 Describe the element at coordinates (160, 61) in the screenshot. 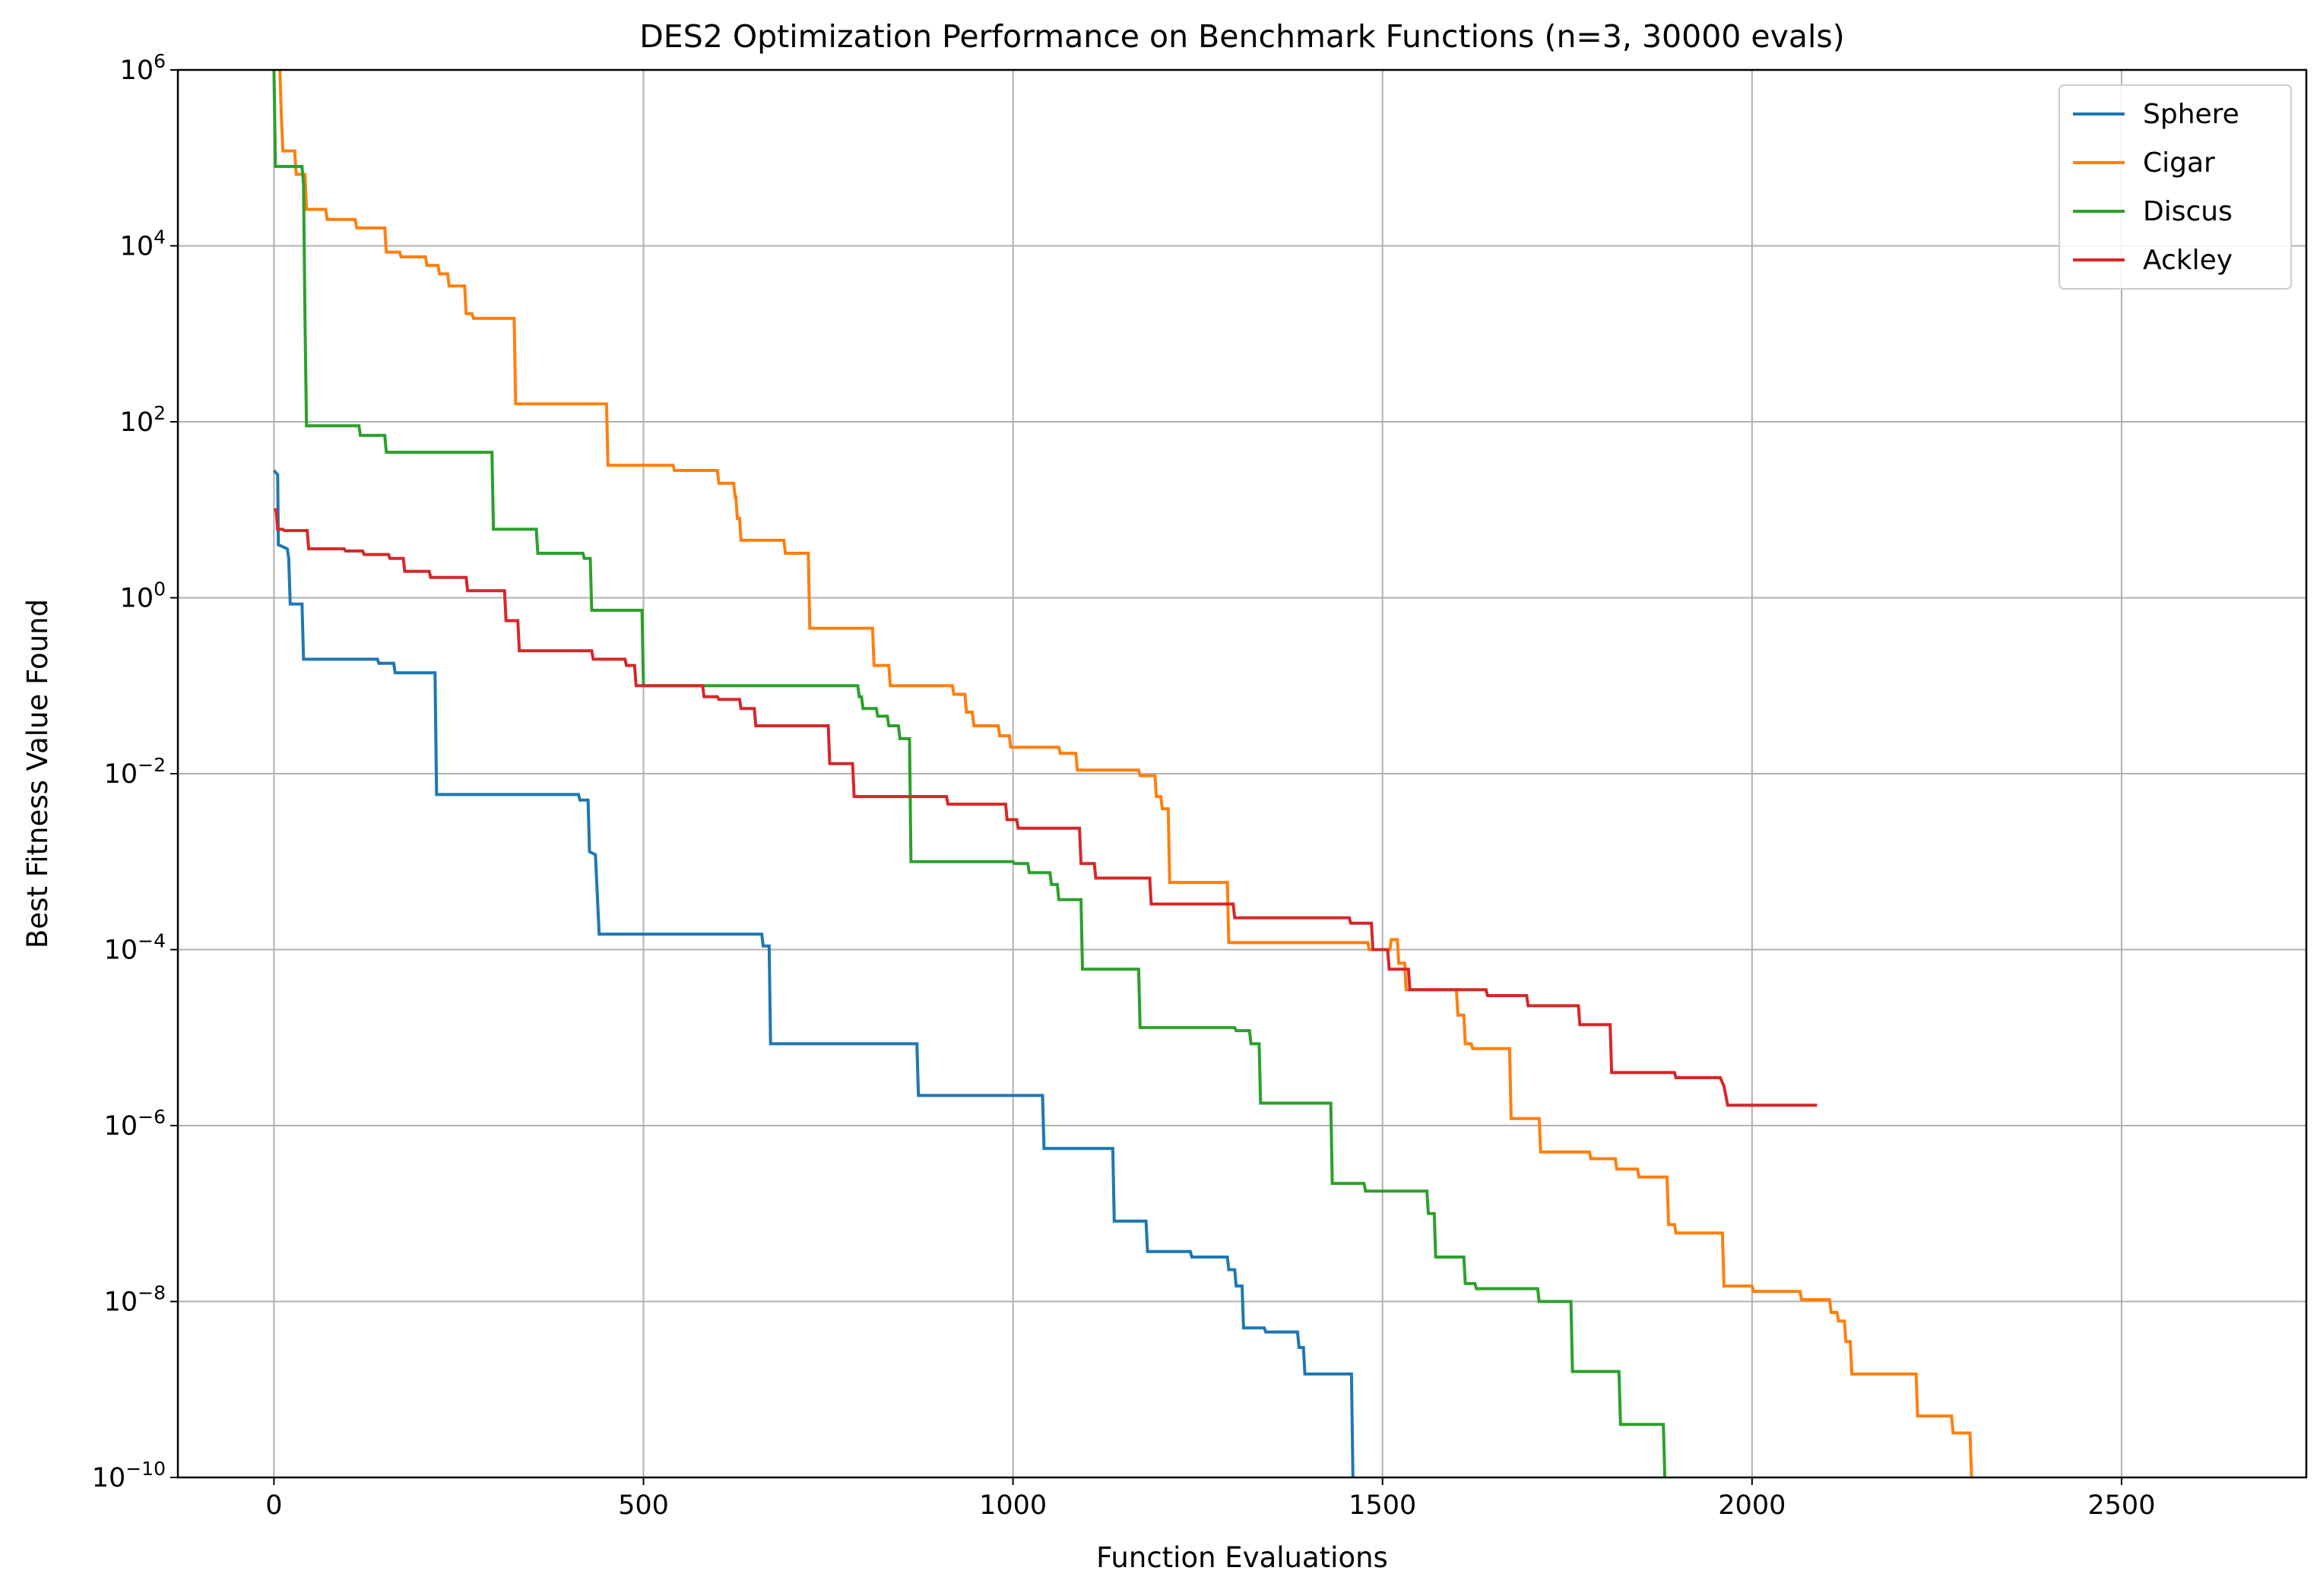

I see `y-tick-exponent: 6` at that location.